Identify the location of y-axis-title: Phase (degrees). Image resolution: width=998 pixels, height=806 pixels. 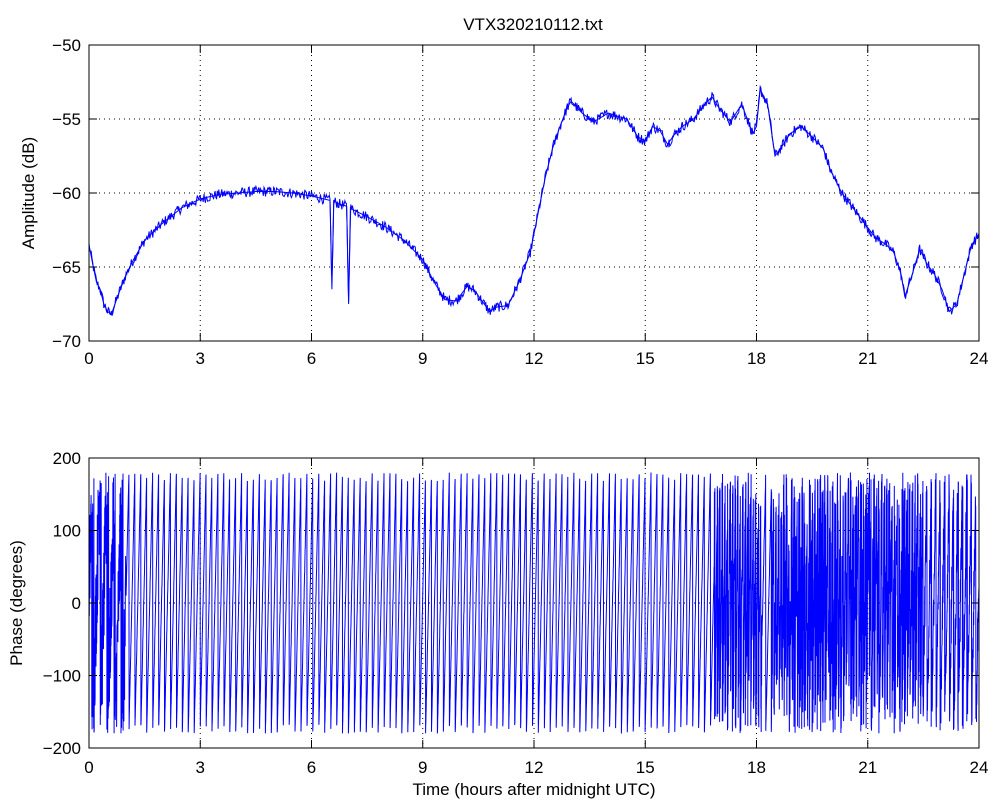
(16, 603).